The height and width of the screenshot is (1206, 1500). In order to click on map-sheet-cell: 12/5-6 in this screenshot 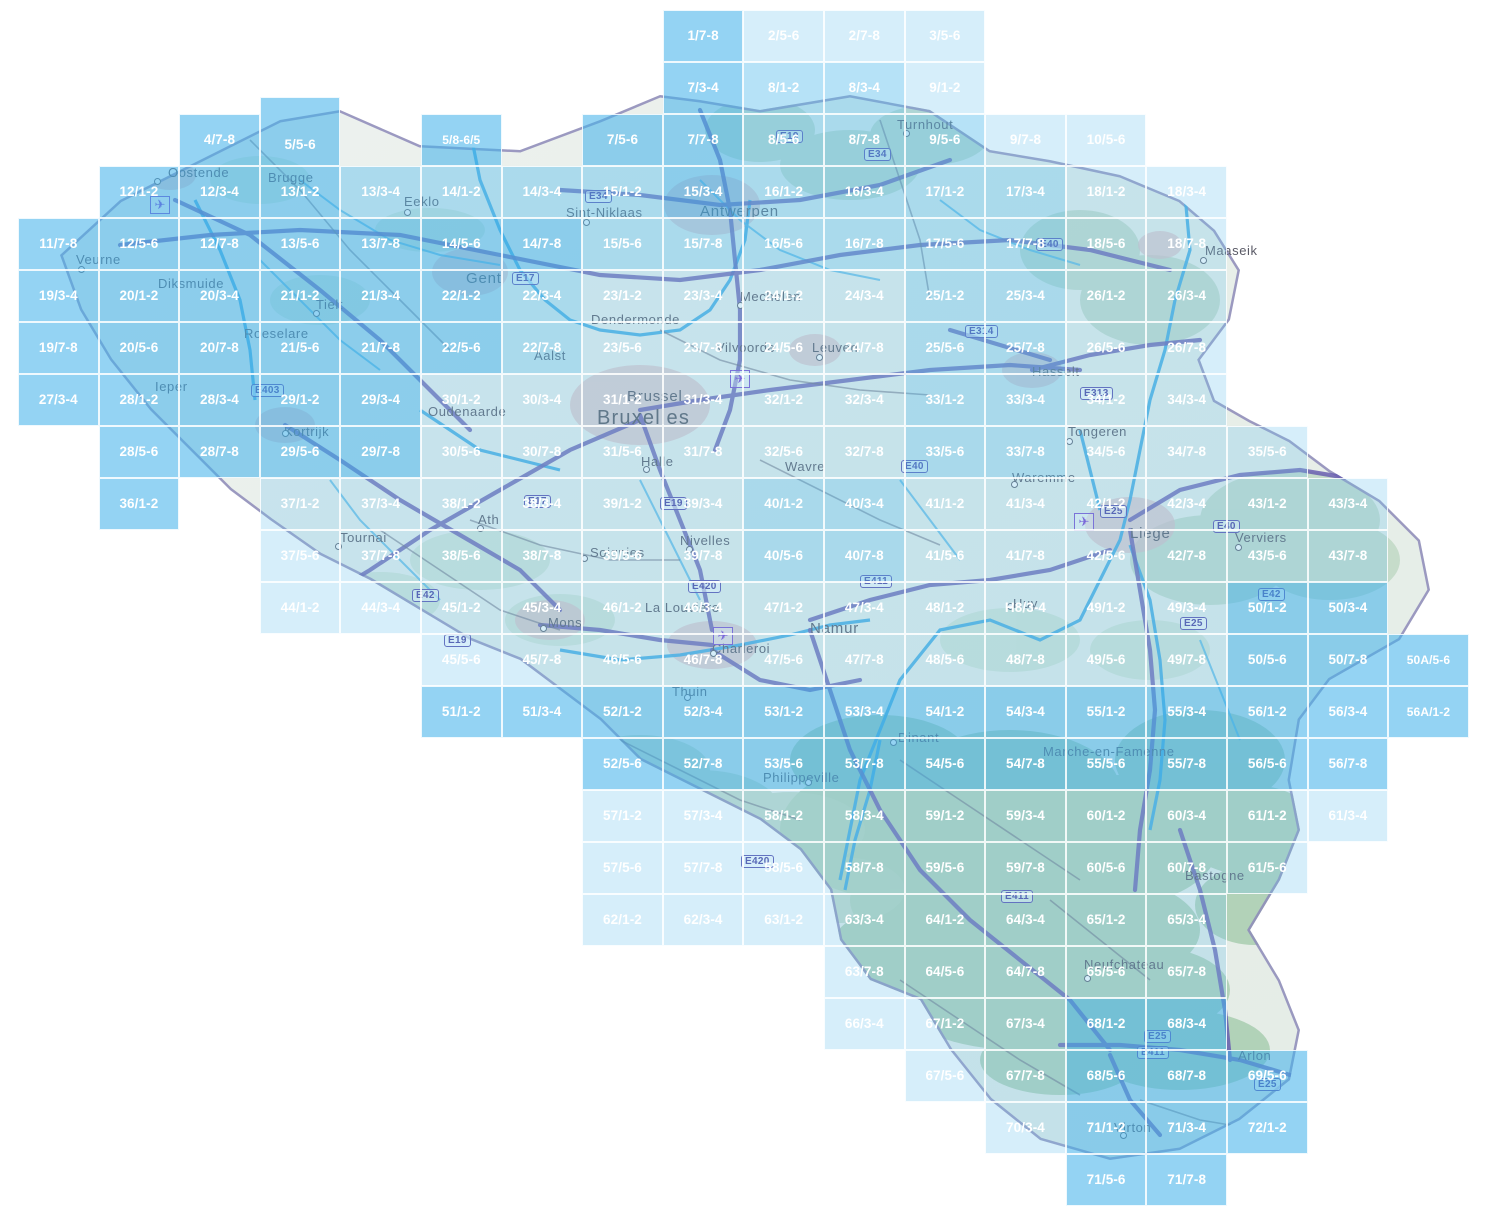, I will do `click(139, 244)`.